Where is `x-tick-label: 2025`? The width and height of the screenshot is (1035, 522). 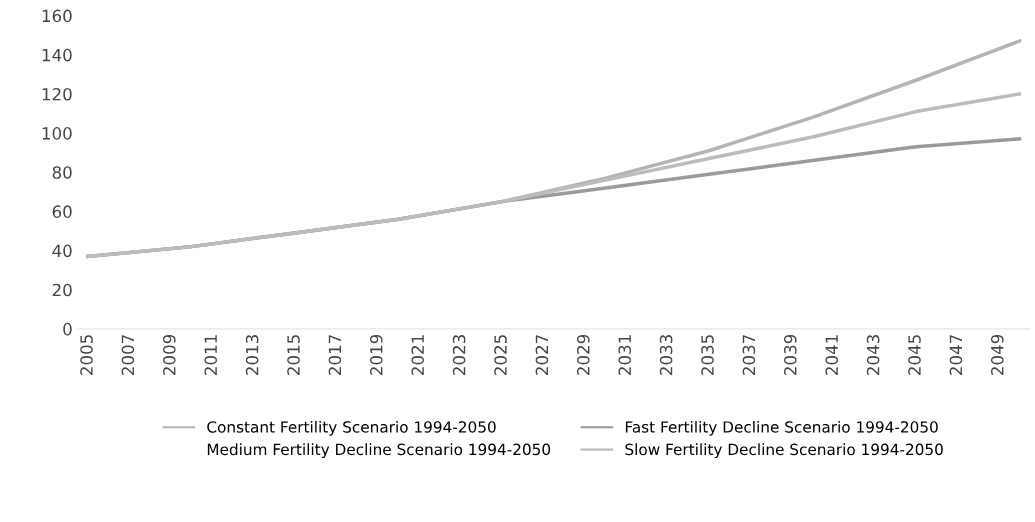 x-tick-label: 2025 is located at coordinates (500, 355).